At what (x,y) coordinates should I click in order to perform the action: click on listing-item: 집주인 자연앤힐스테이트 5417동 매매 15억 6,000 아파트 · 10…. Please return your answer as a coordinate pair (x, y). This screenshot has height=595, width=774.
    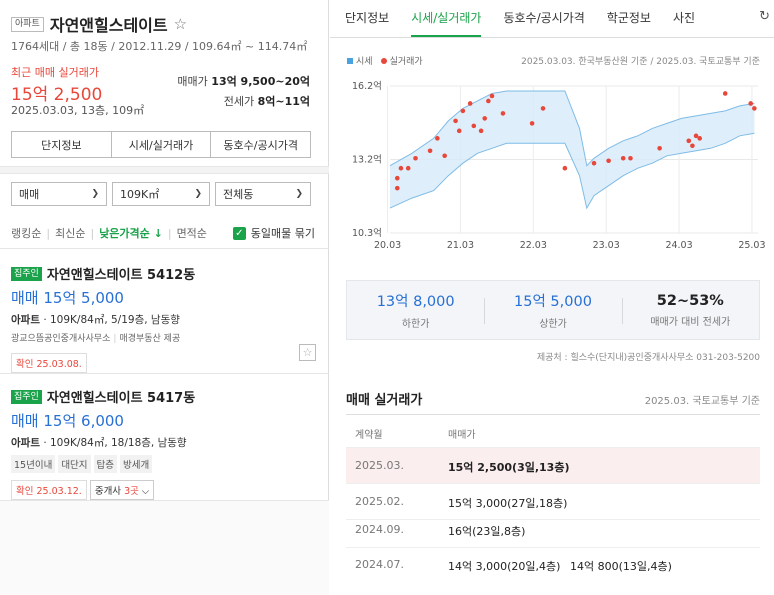
    Looking at the image, I should click on (163, 443).